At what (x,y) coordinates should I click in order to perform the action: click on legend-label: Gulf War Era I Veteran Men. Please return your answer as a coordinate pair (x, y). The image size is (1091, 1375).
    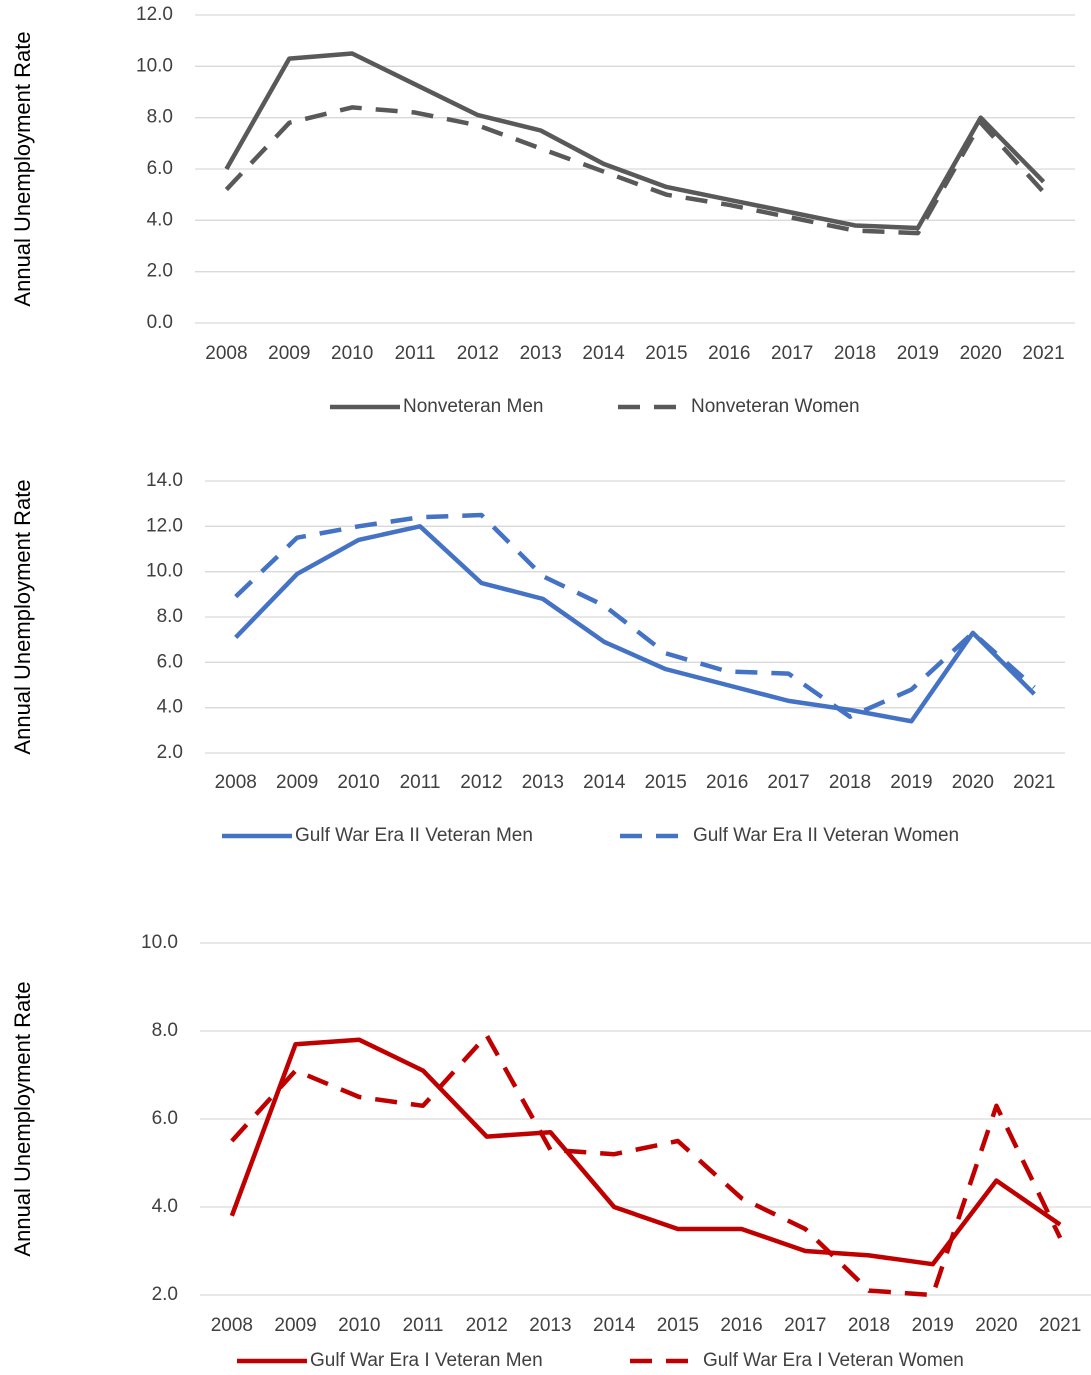
    Looking at the image, I should click on (426, 1360).